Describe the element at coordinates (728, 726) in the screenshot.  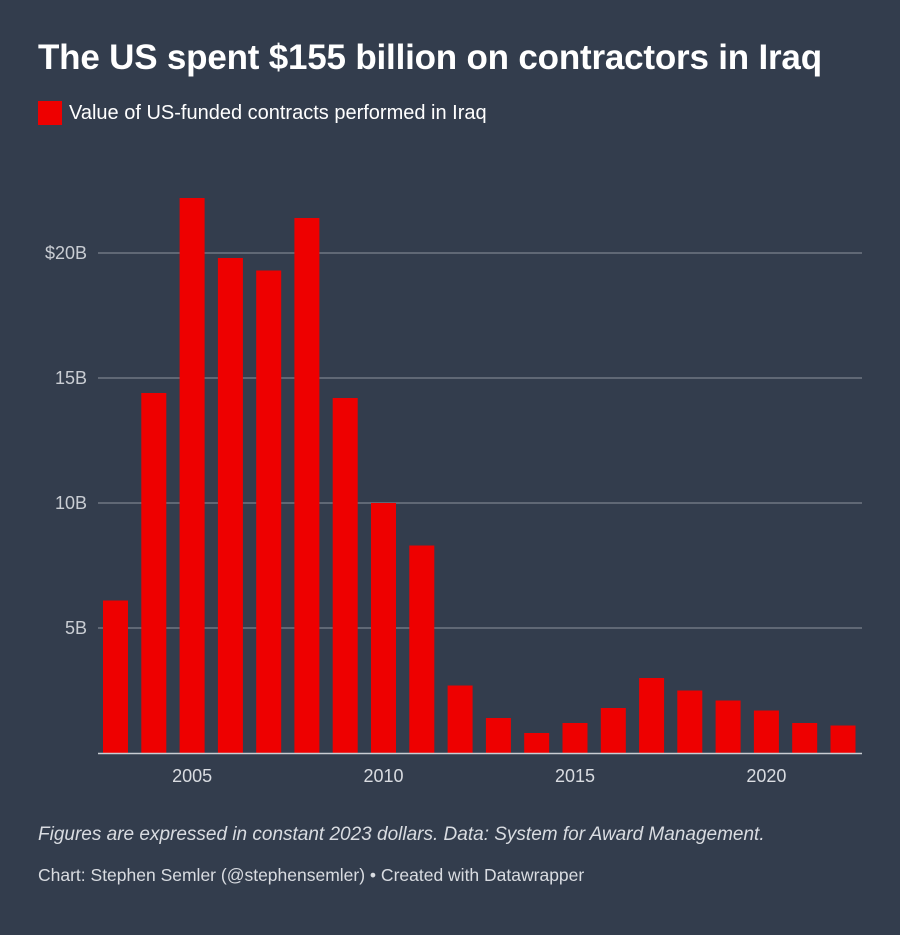
I see `bar-2019` at that location.